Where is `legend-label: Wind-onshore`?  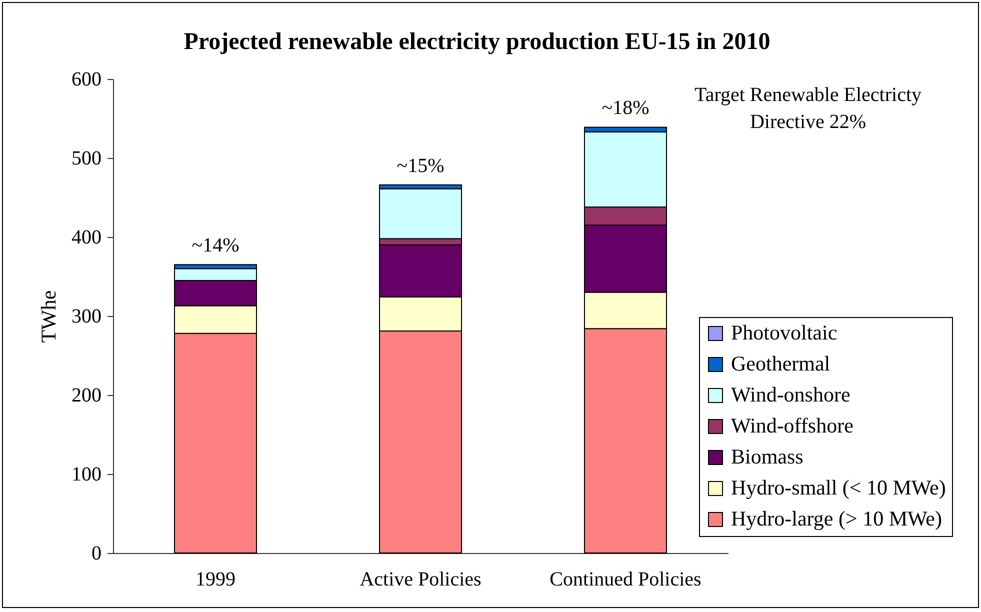
legend-label: Wind-onshore is located at coordinates (790, 394).